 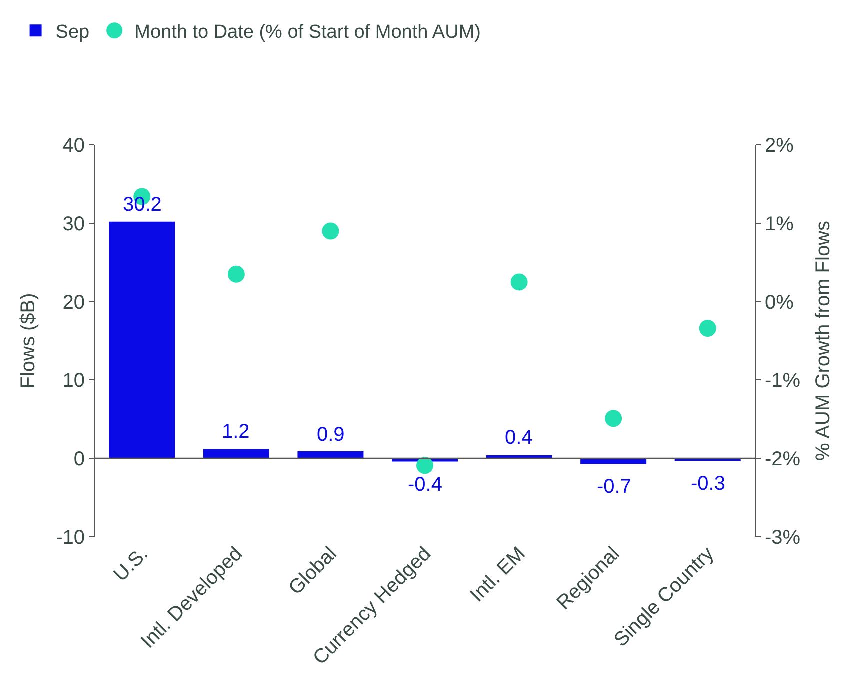 I want to click on x-tick-label: U.S., so click(x=131, y=564).